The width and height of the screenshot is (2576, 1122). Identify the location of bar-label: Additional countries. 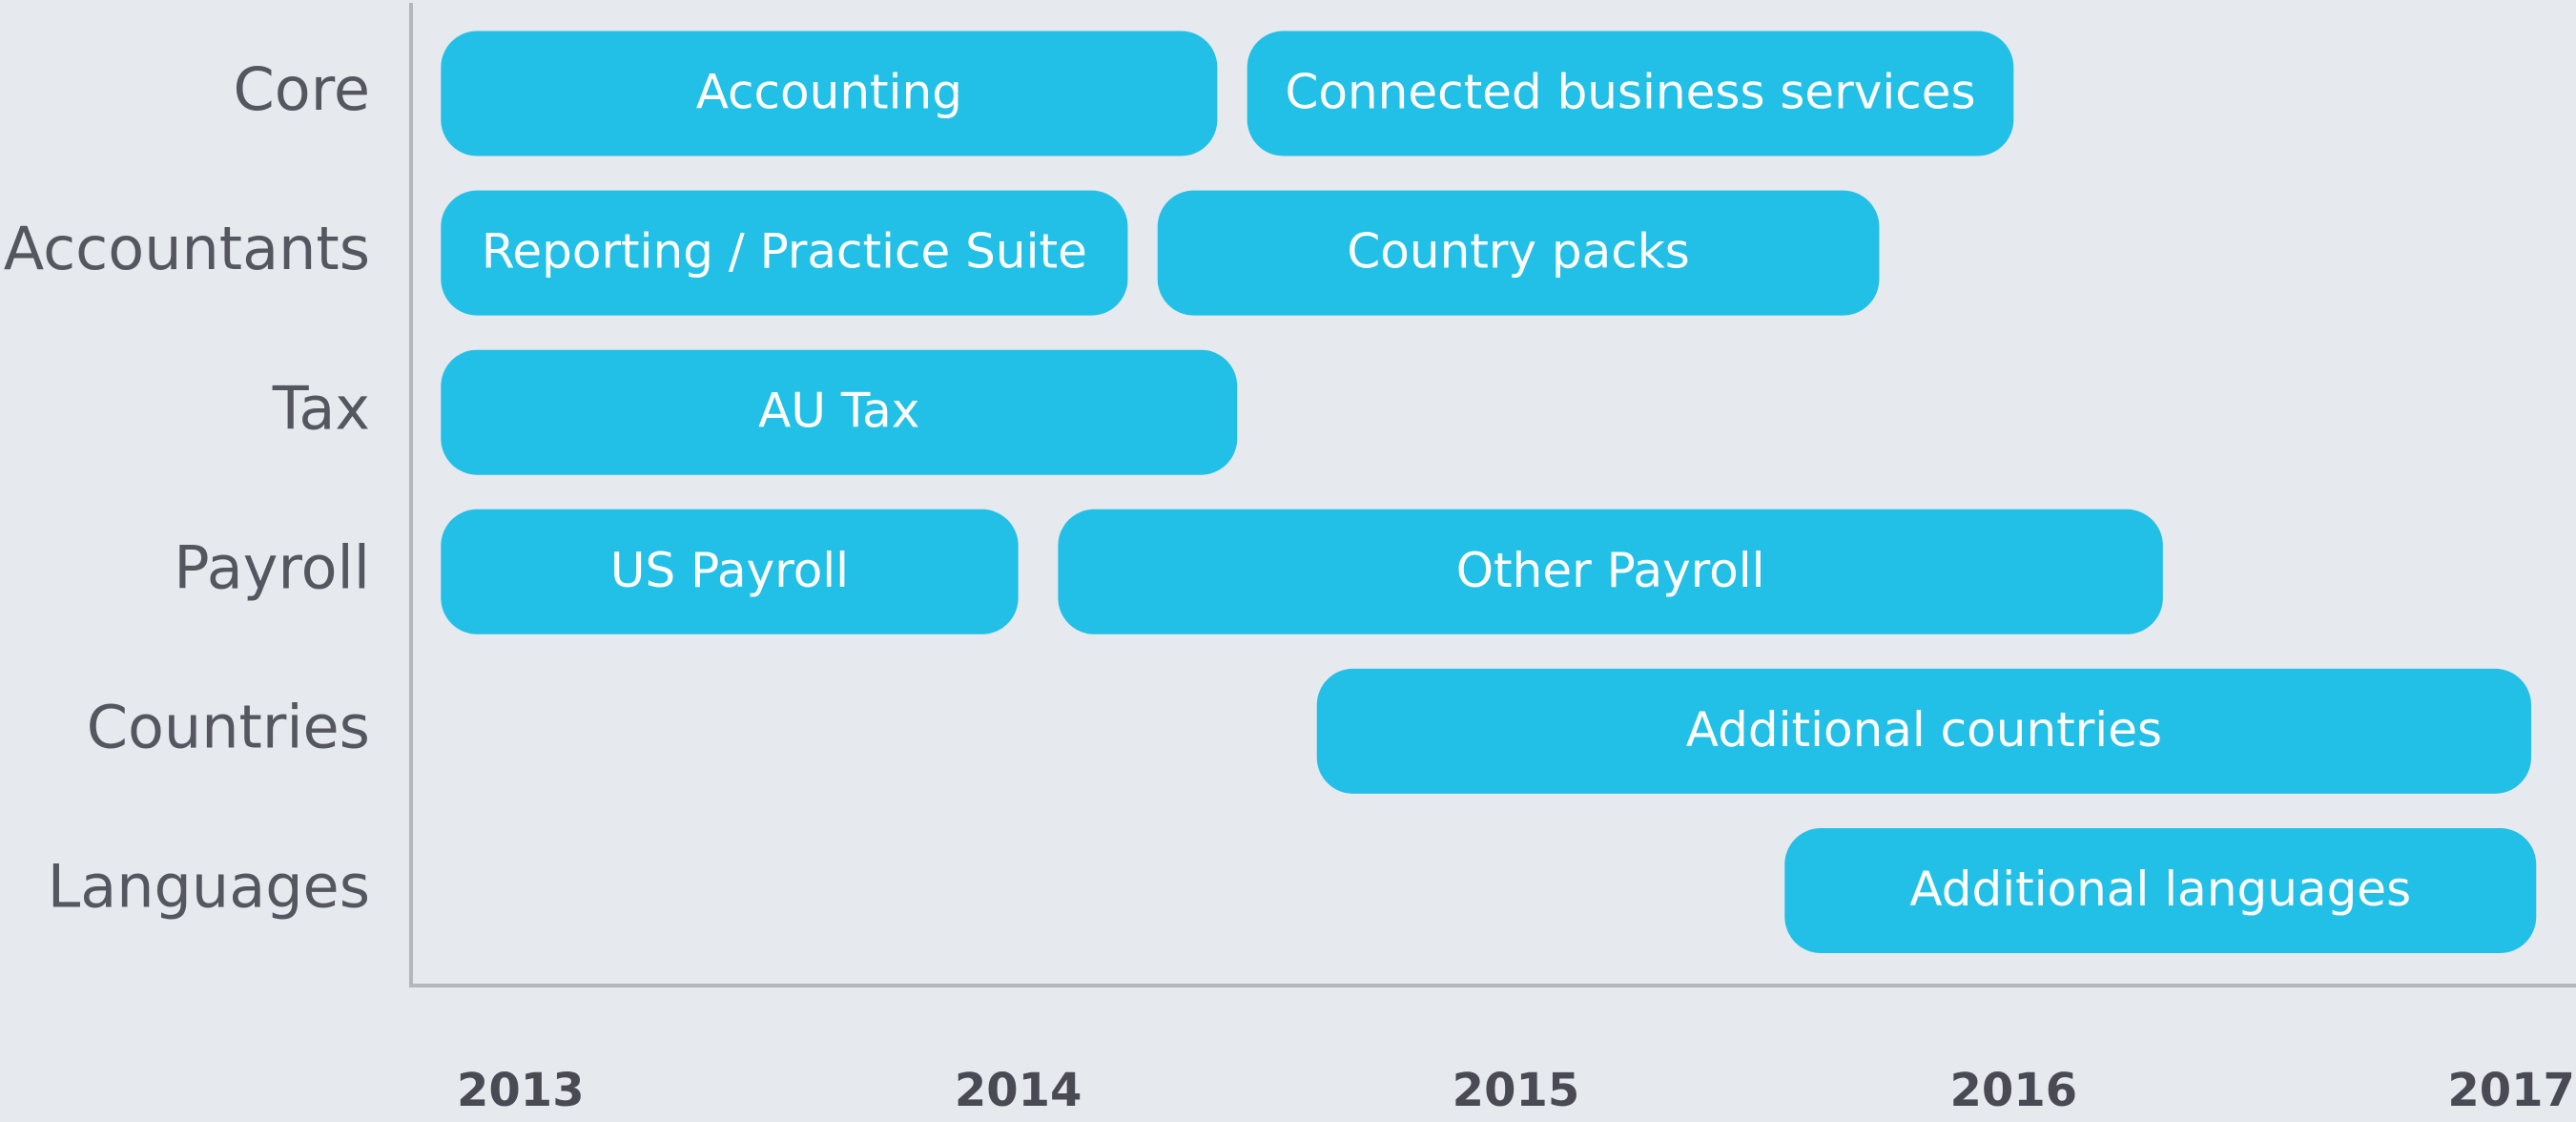
(1924, 730).